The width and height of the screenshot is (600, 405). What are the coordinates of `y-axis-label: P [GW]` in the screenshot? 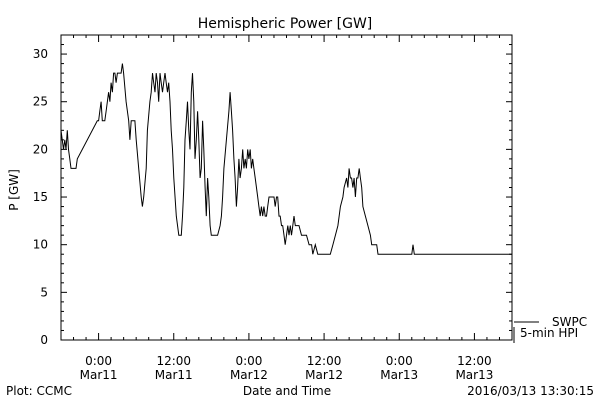 It's located at (14, 190).